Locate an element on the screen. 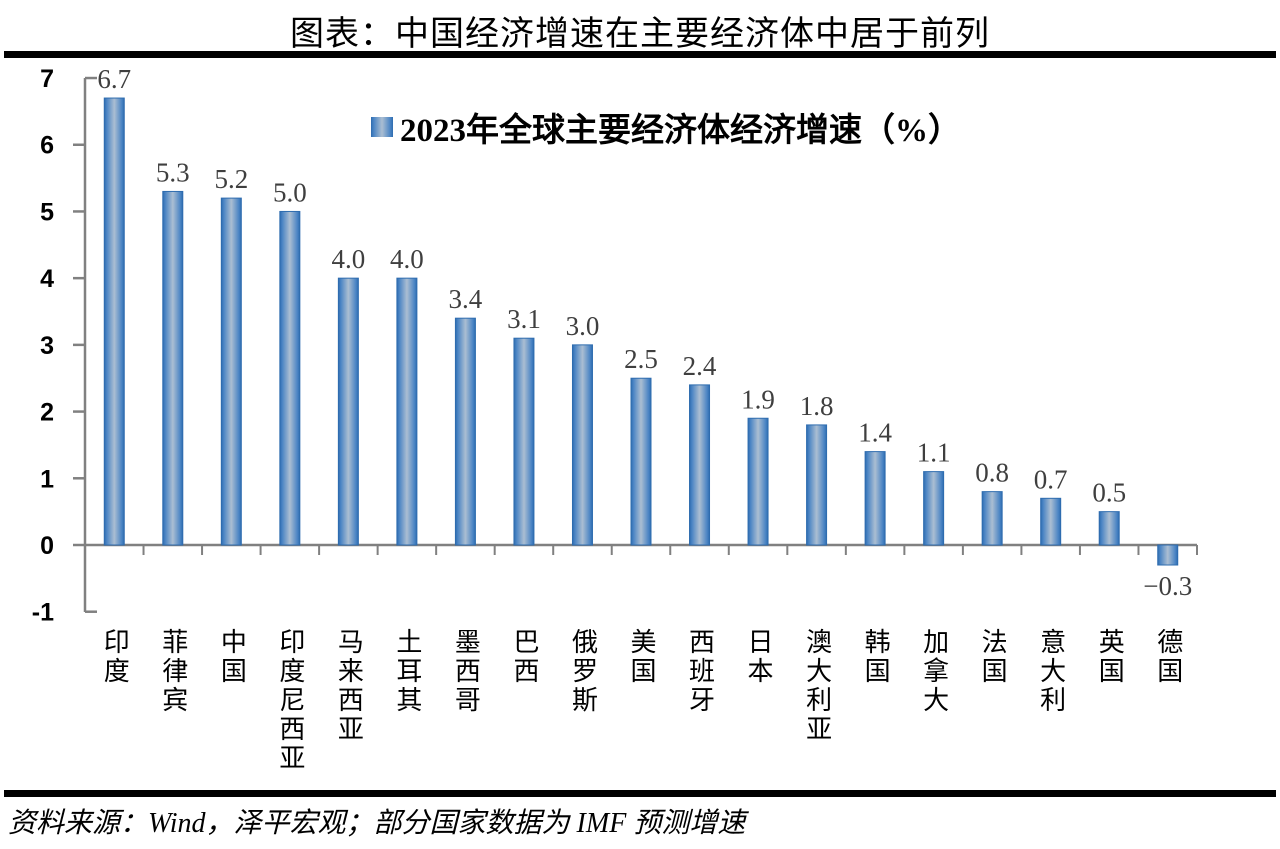 Image resolution: width=1280 pixels, height=849 pixels. bar-value-label: 6.7 is located at coordinates (114, 79).